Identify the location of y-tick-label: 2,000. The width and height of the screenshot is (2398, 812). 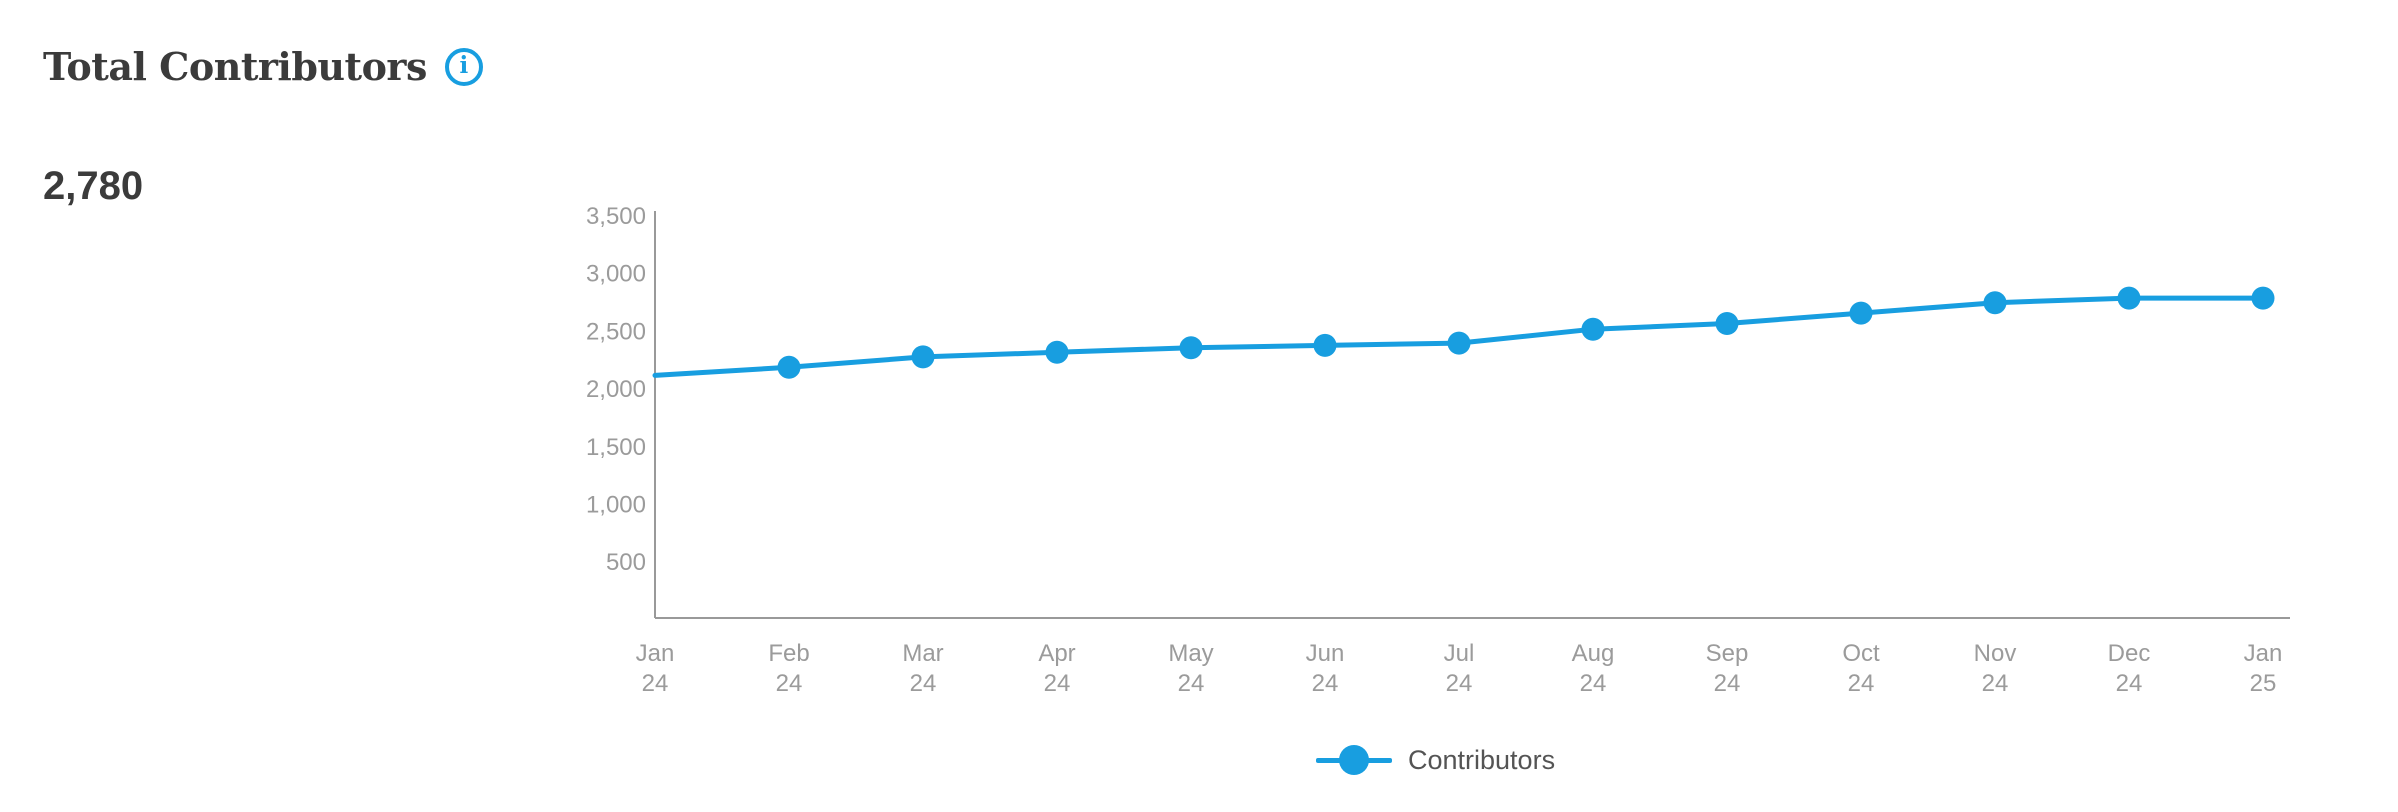
(616, 389).